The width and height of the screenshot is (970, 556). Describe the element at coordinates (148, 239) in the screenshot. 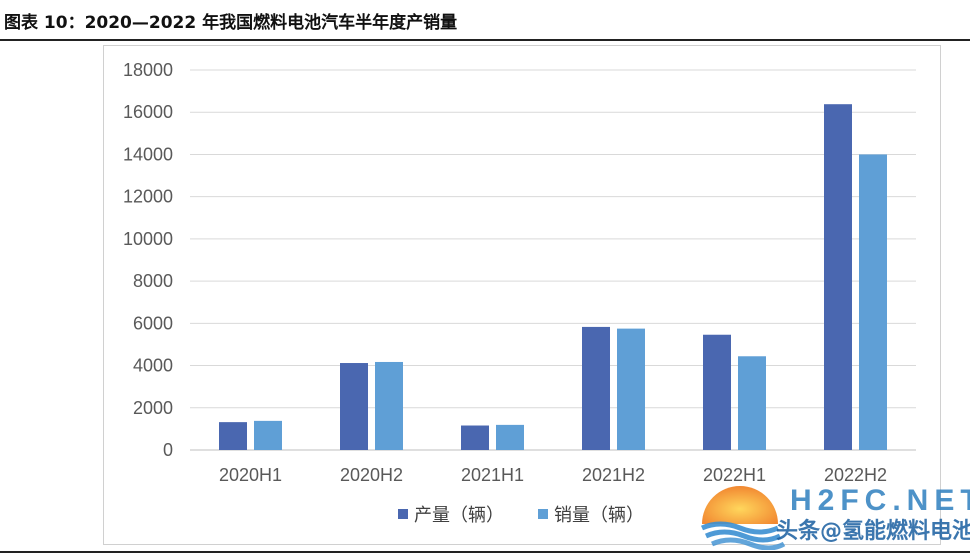

I see `y-tick-label: 10000` at that location.